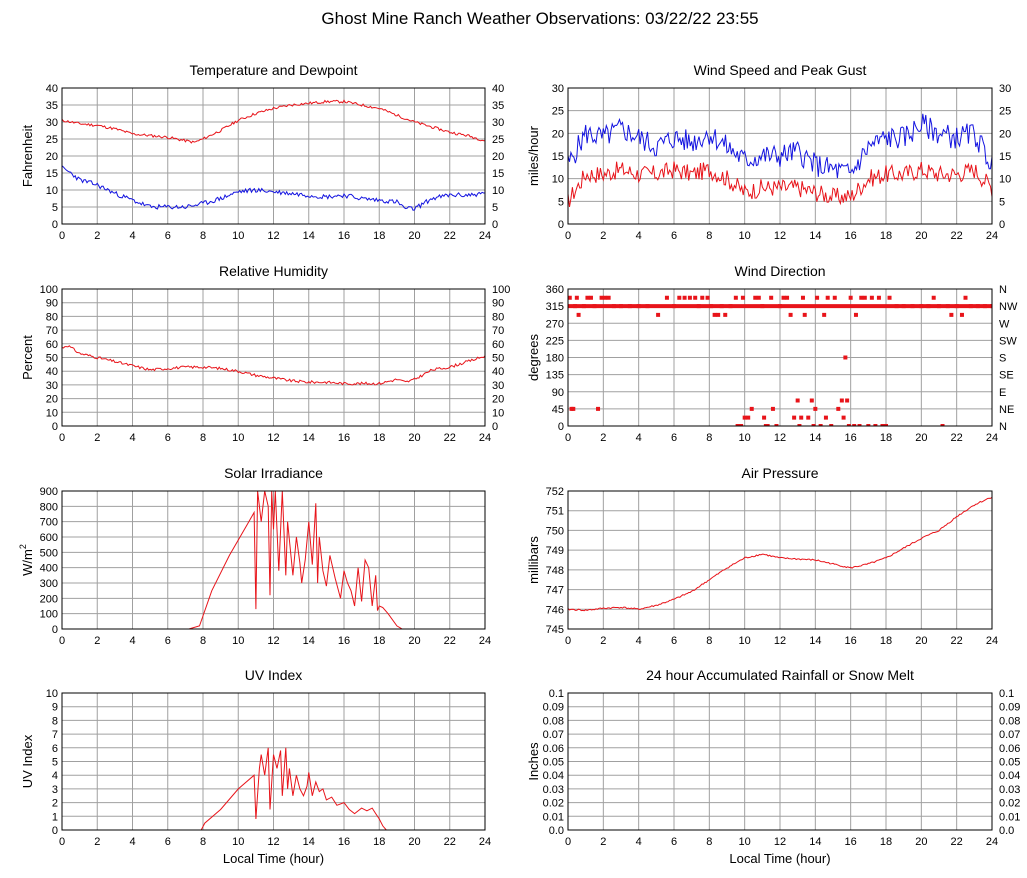 Image resolution: width=1027 pixels, height=878 pixels. Describe the element at coordinates (495, 427) in the screenshot. I see `right-tick-label: 0` at that location.